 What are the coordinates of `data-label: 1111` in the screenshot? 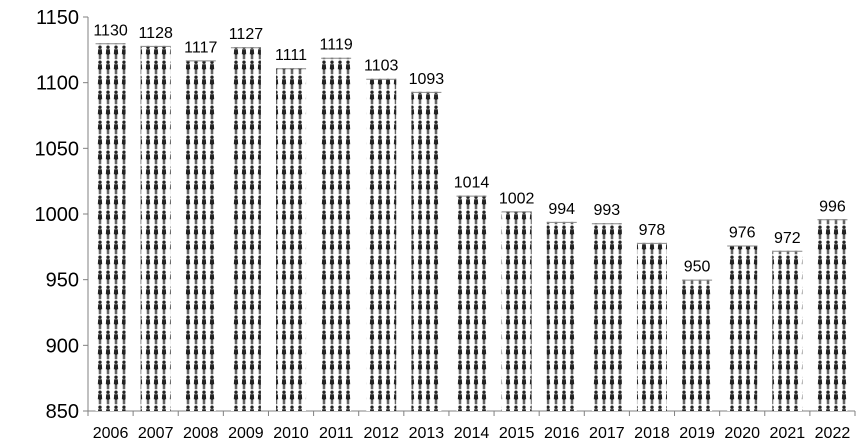 It's located at (291, 55).